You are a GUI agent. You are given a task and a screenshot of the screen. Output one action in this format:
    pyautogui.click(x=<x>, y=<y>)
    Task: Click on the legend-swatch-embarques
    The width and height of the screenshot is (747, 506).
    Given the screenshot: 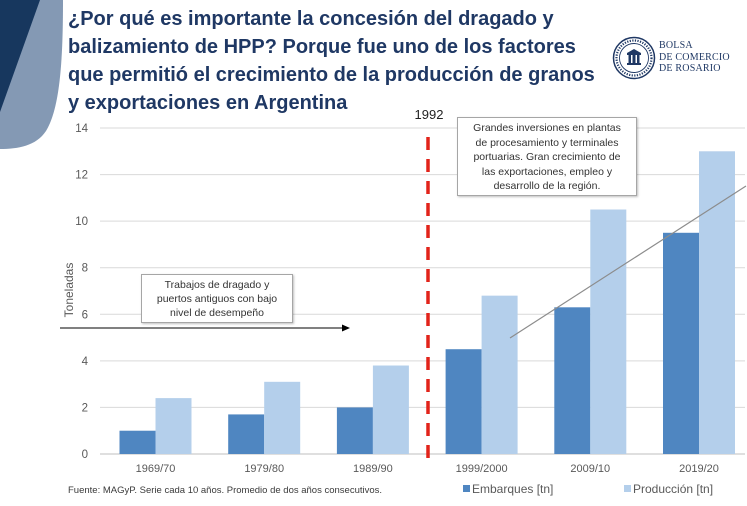 What is the action you would take?
    pyautogui.click(x=466, y=488)
    